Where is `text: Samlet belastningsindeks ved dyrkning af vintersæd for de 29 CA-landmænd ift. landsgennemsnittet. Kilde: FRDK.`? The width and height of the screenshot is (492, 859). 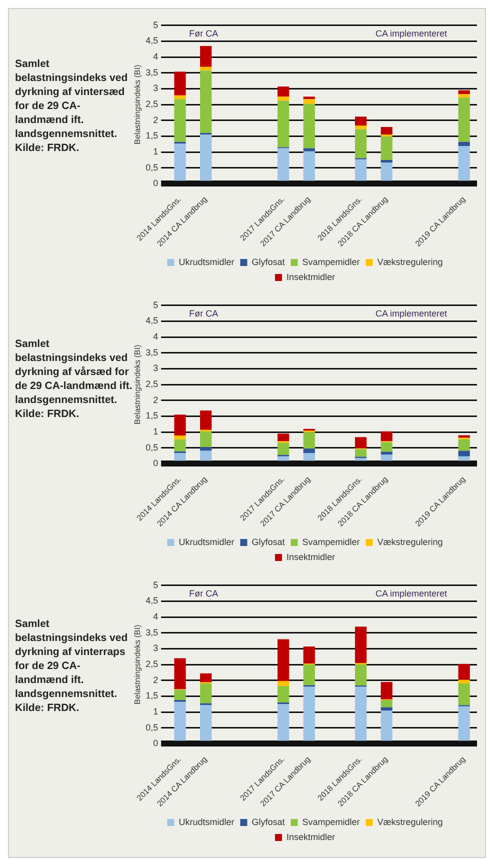 text: Samlet belastningsindeks ved dyrkning af vintersæd for de 29 CA-landmænd ift. landsgennemsnittet. Kilde: FRDK. is located at coordinates (71, 106).